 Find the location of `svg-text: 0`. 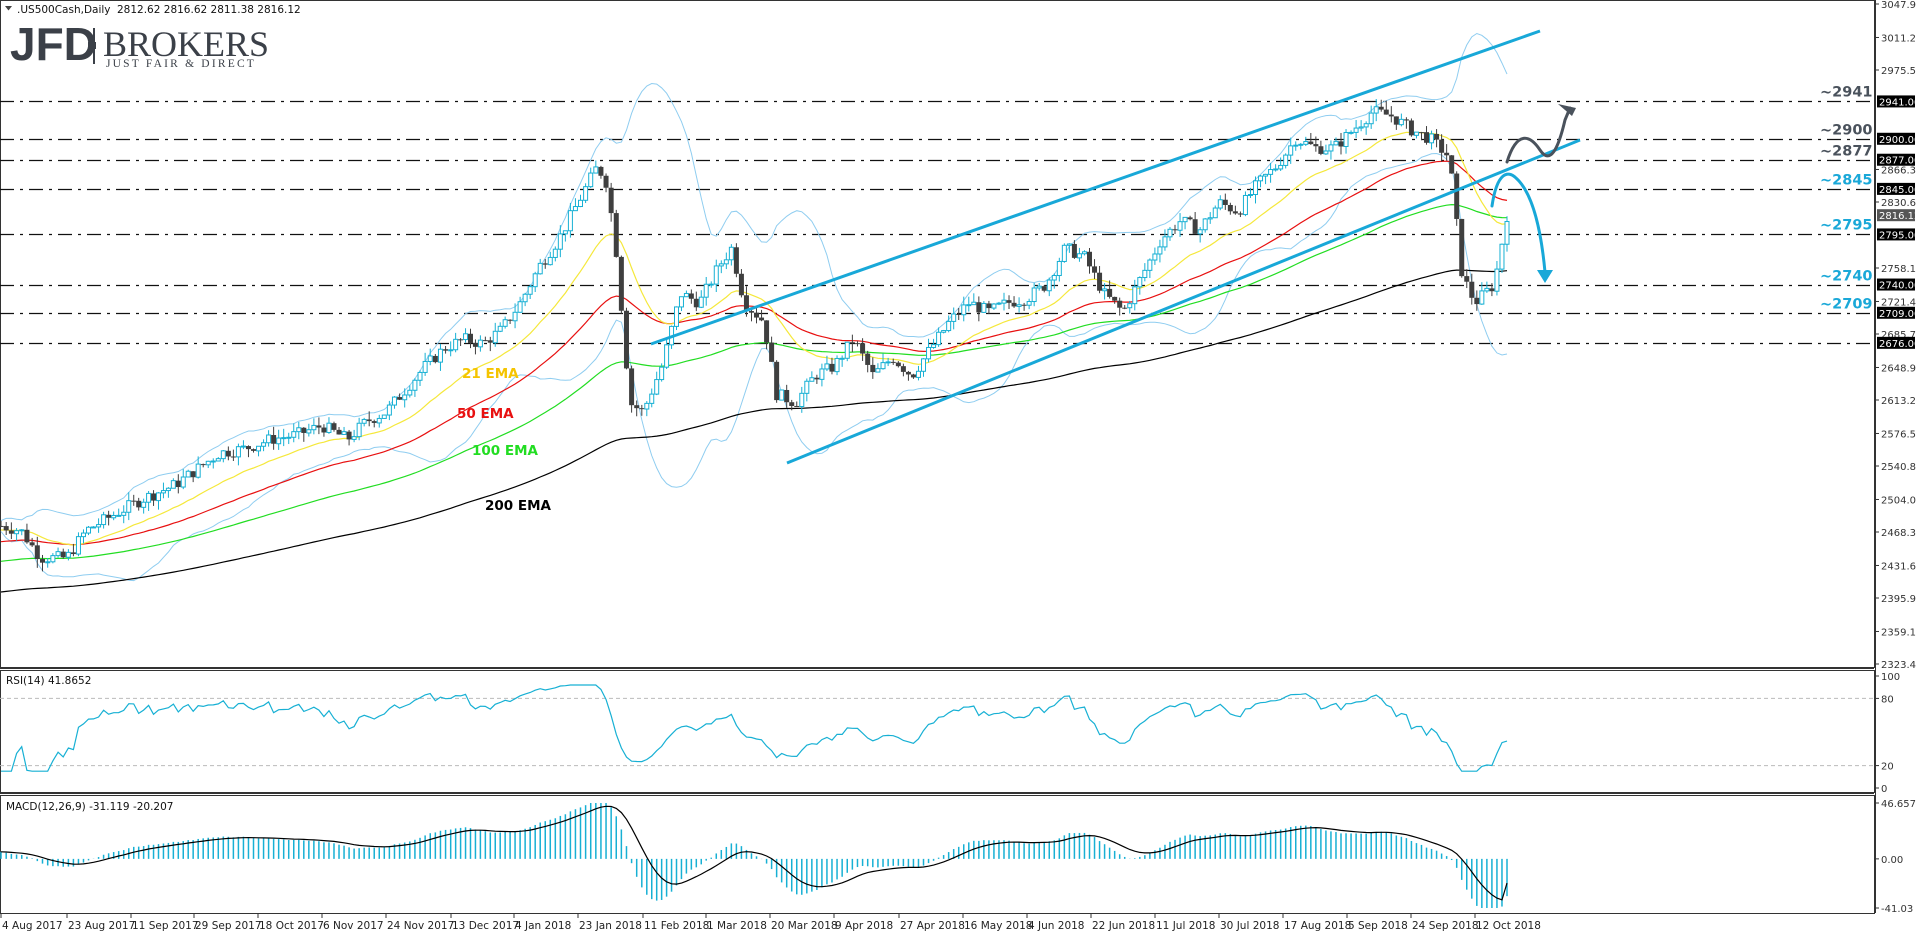

svg-text: 0 is located at coordinates (1884, 789).